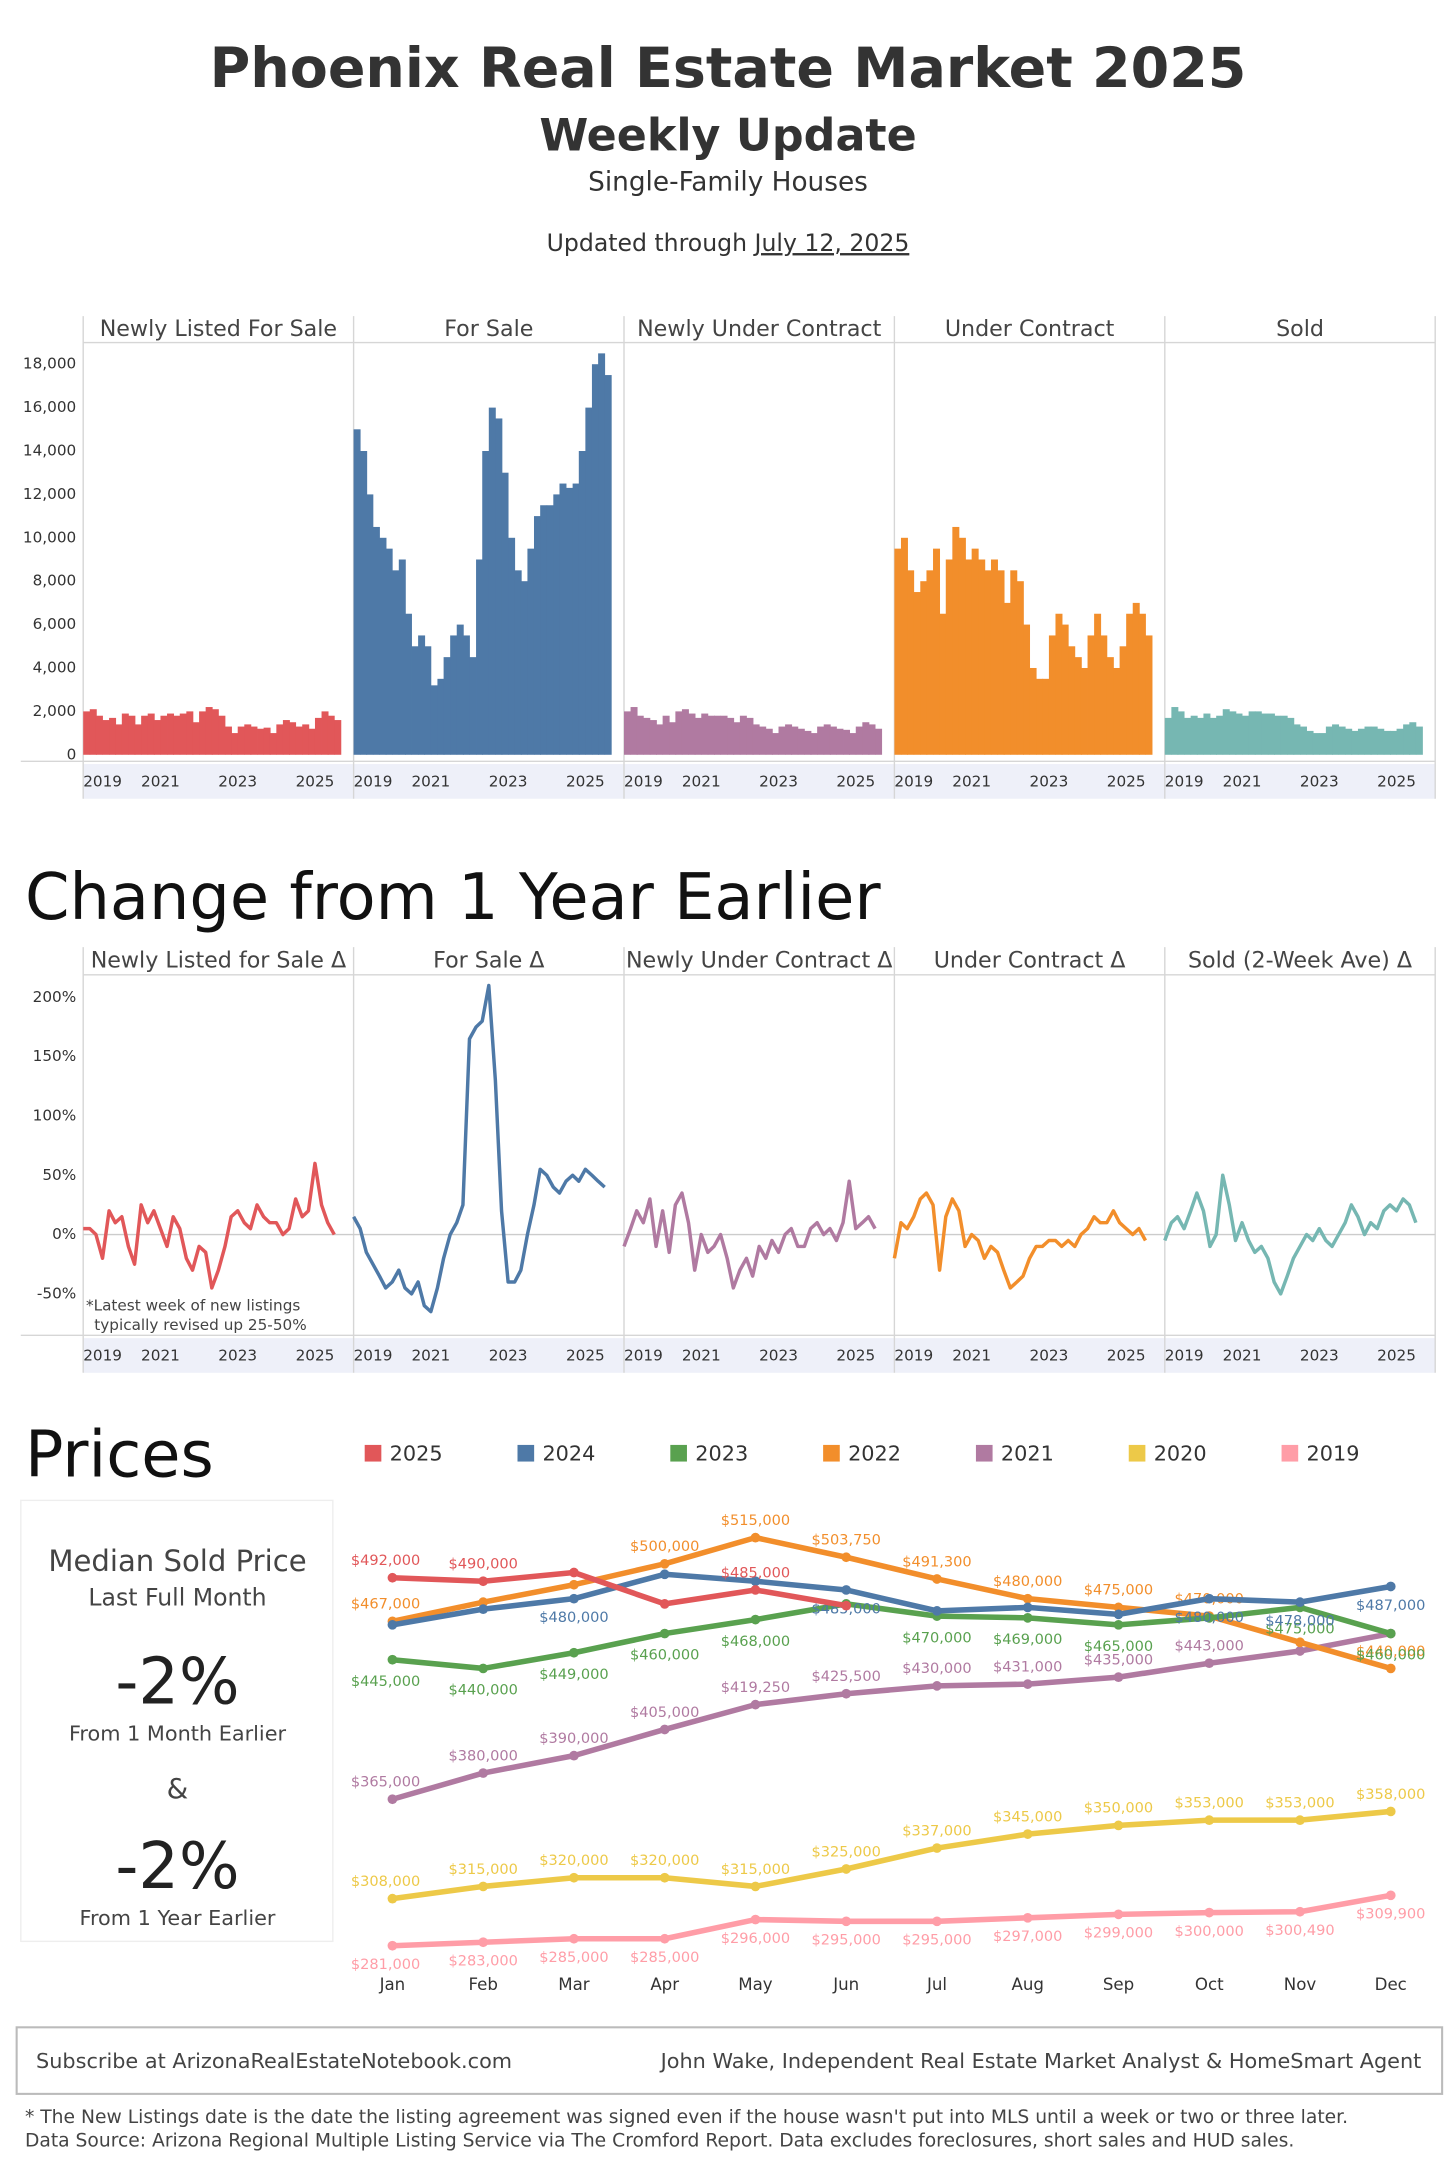 This screenshot has height=2175, width=1456. Describe the element at coordinates (385, 1681) in the screenshot. I see `value-label: $445,000` at that location.